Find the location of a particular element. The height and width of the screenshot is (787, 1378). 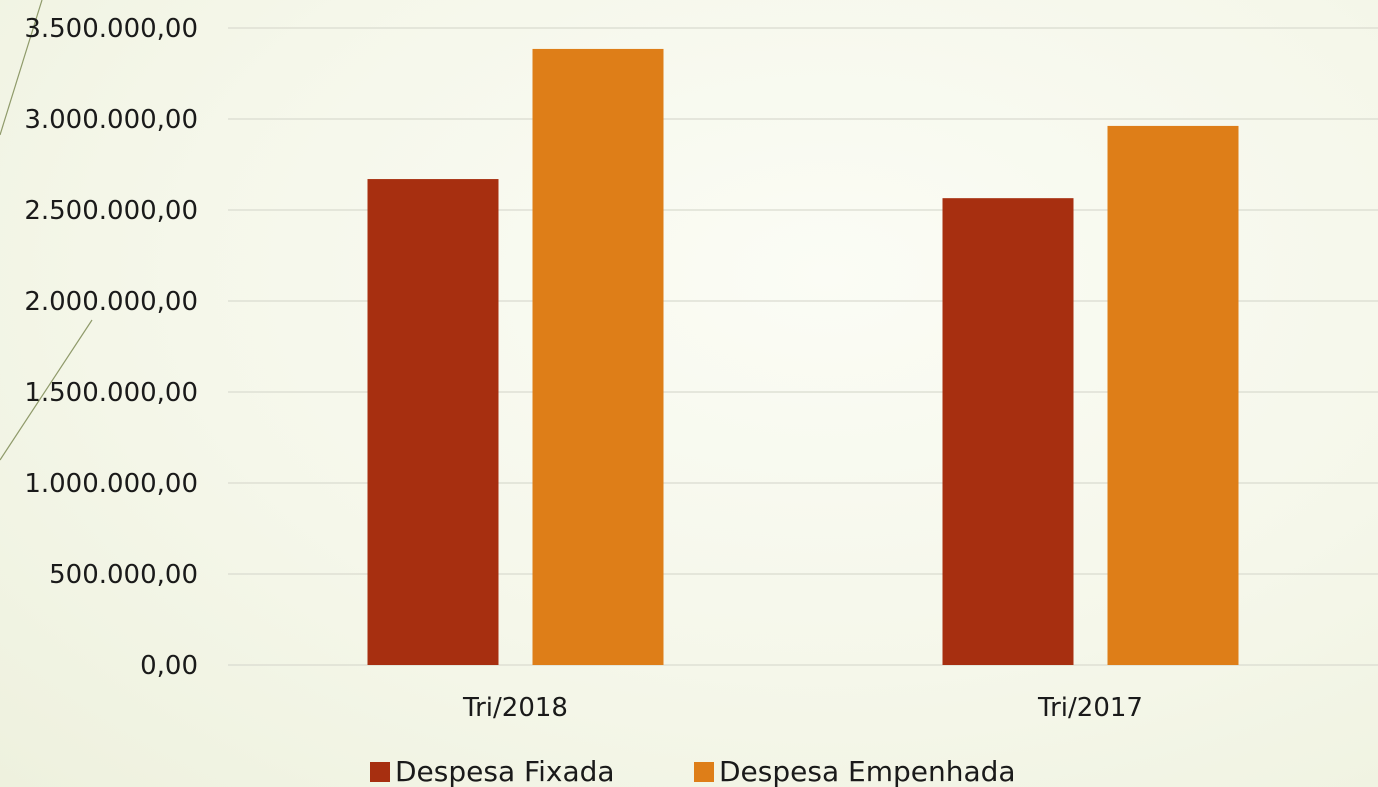

y-tick-label: 500.000,00 is located at coordinates (123, 575).